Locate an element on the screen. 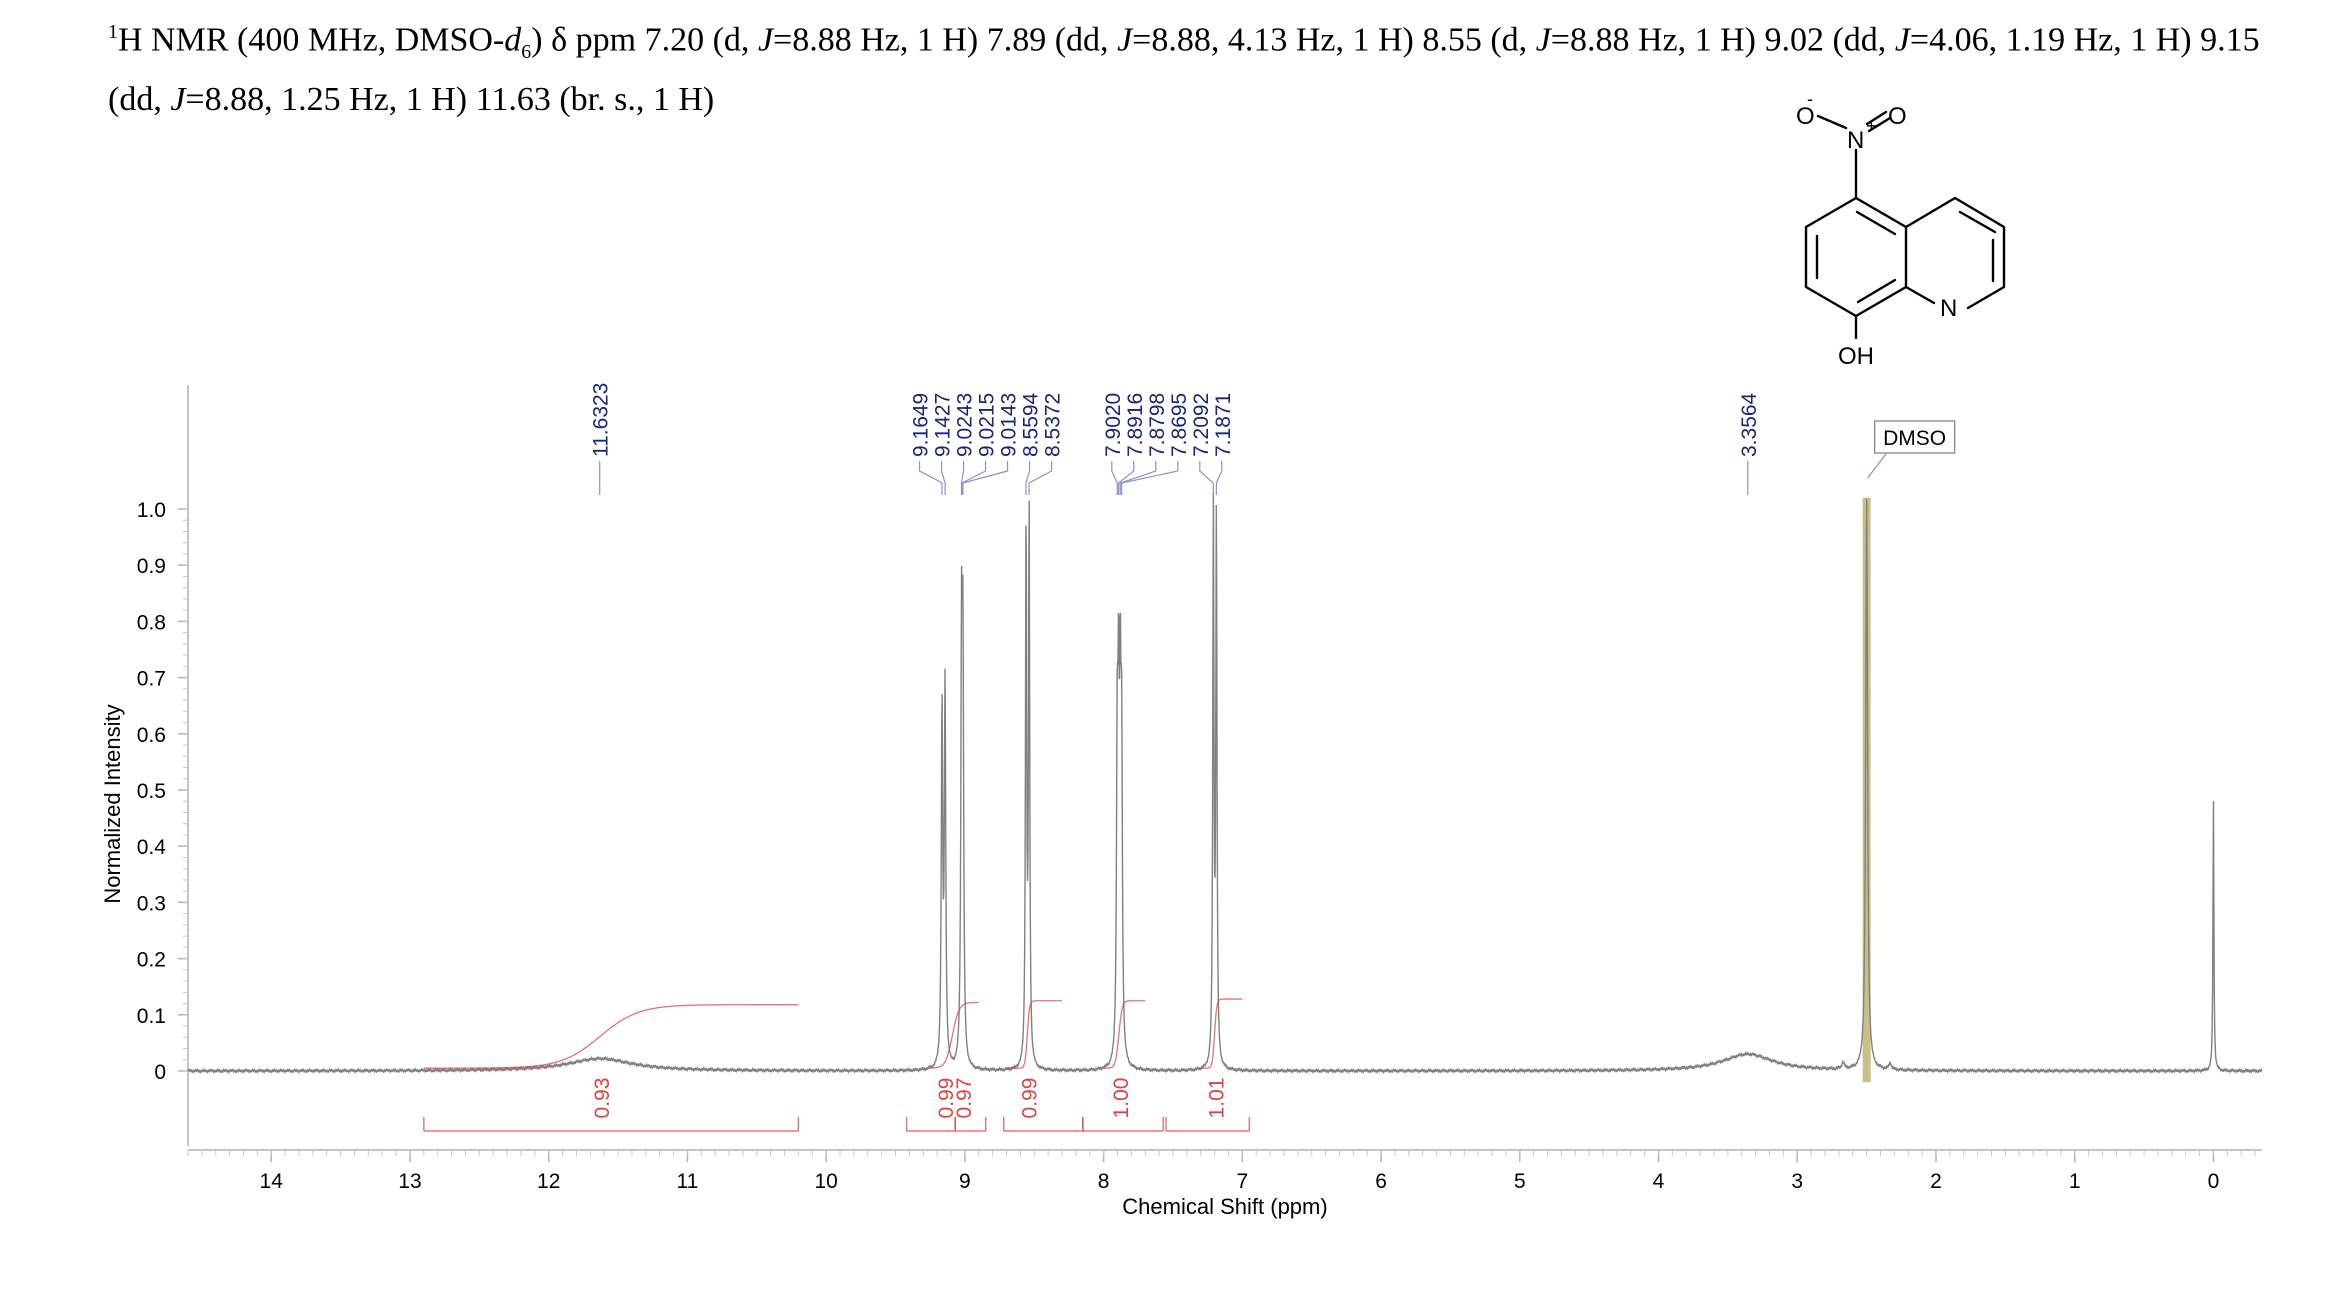  header-peak-text-0: ppm 7.20 (d, is located at coordinates (662, 40).